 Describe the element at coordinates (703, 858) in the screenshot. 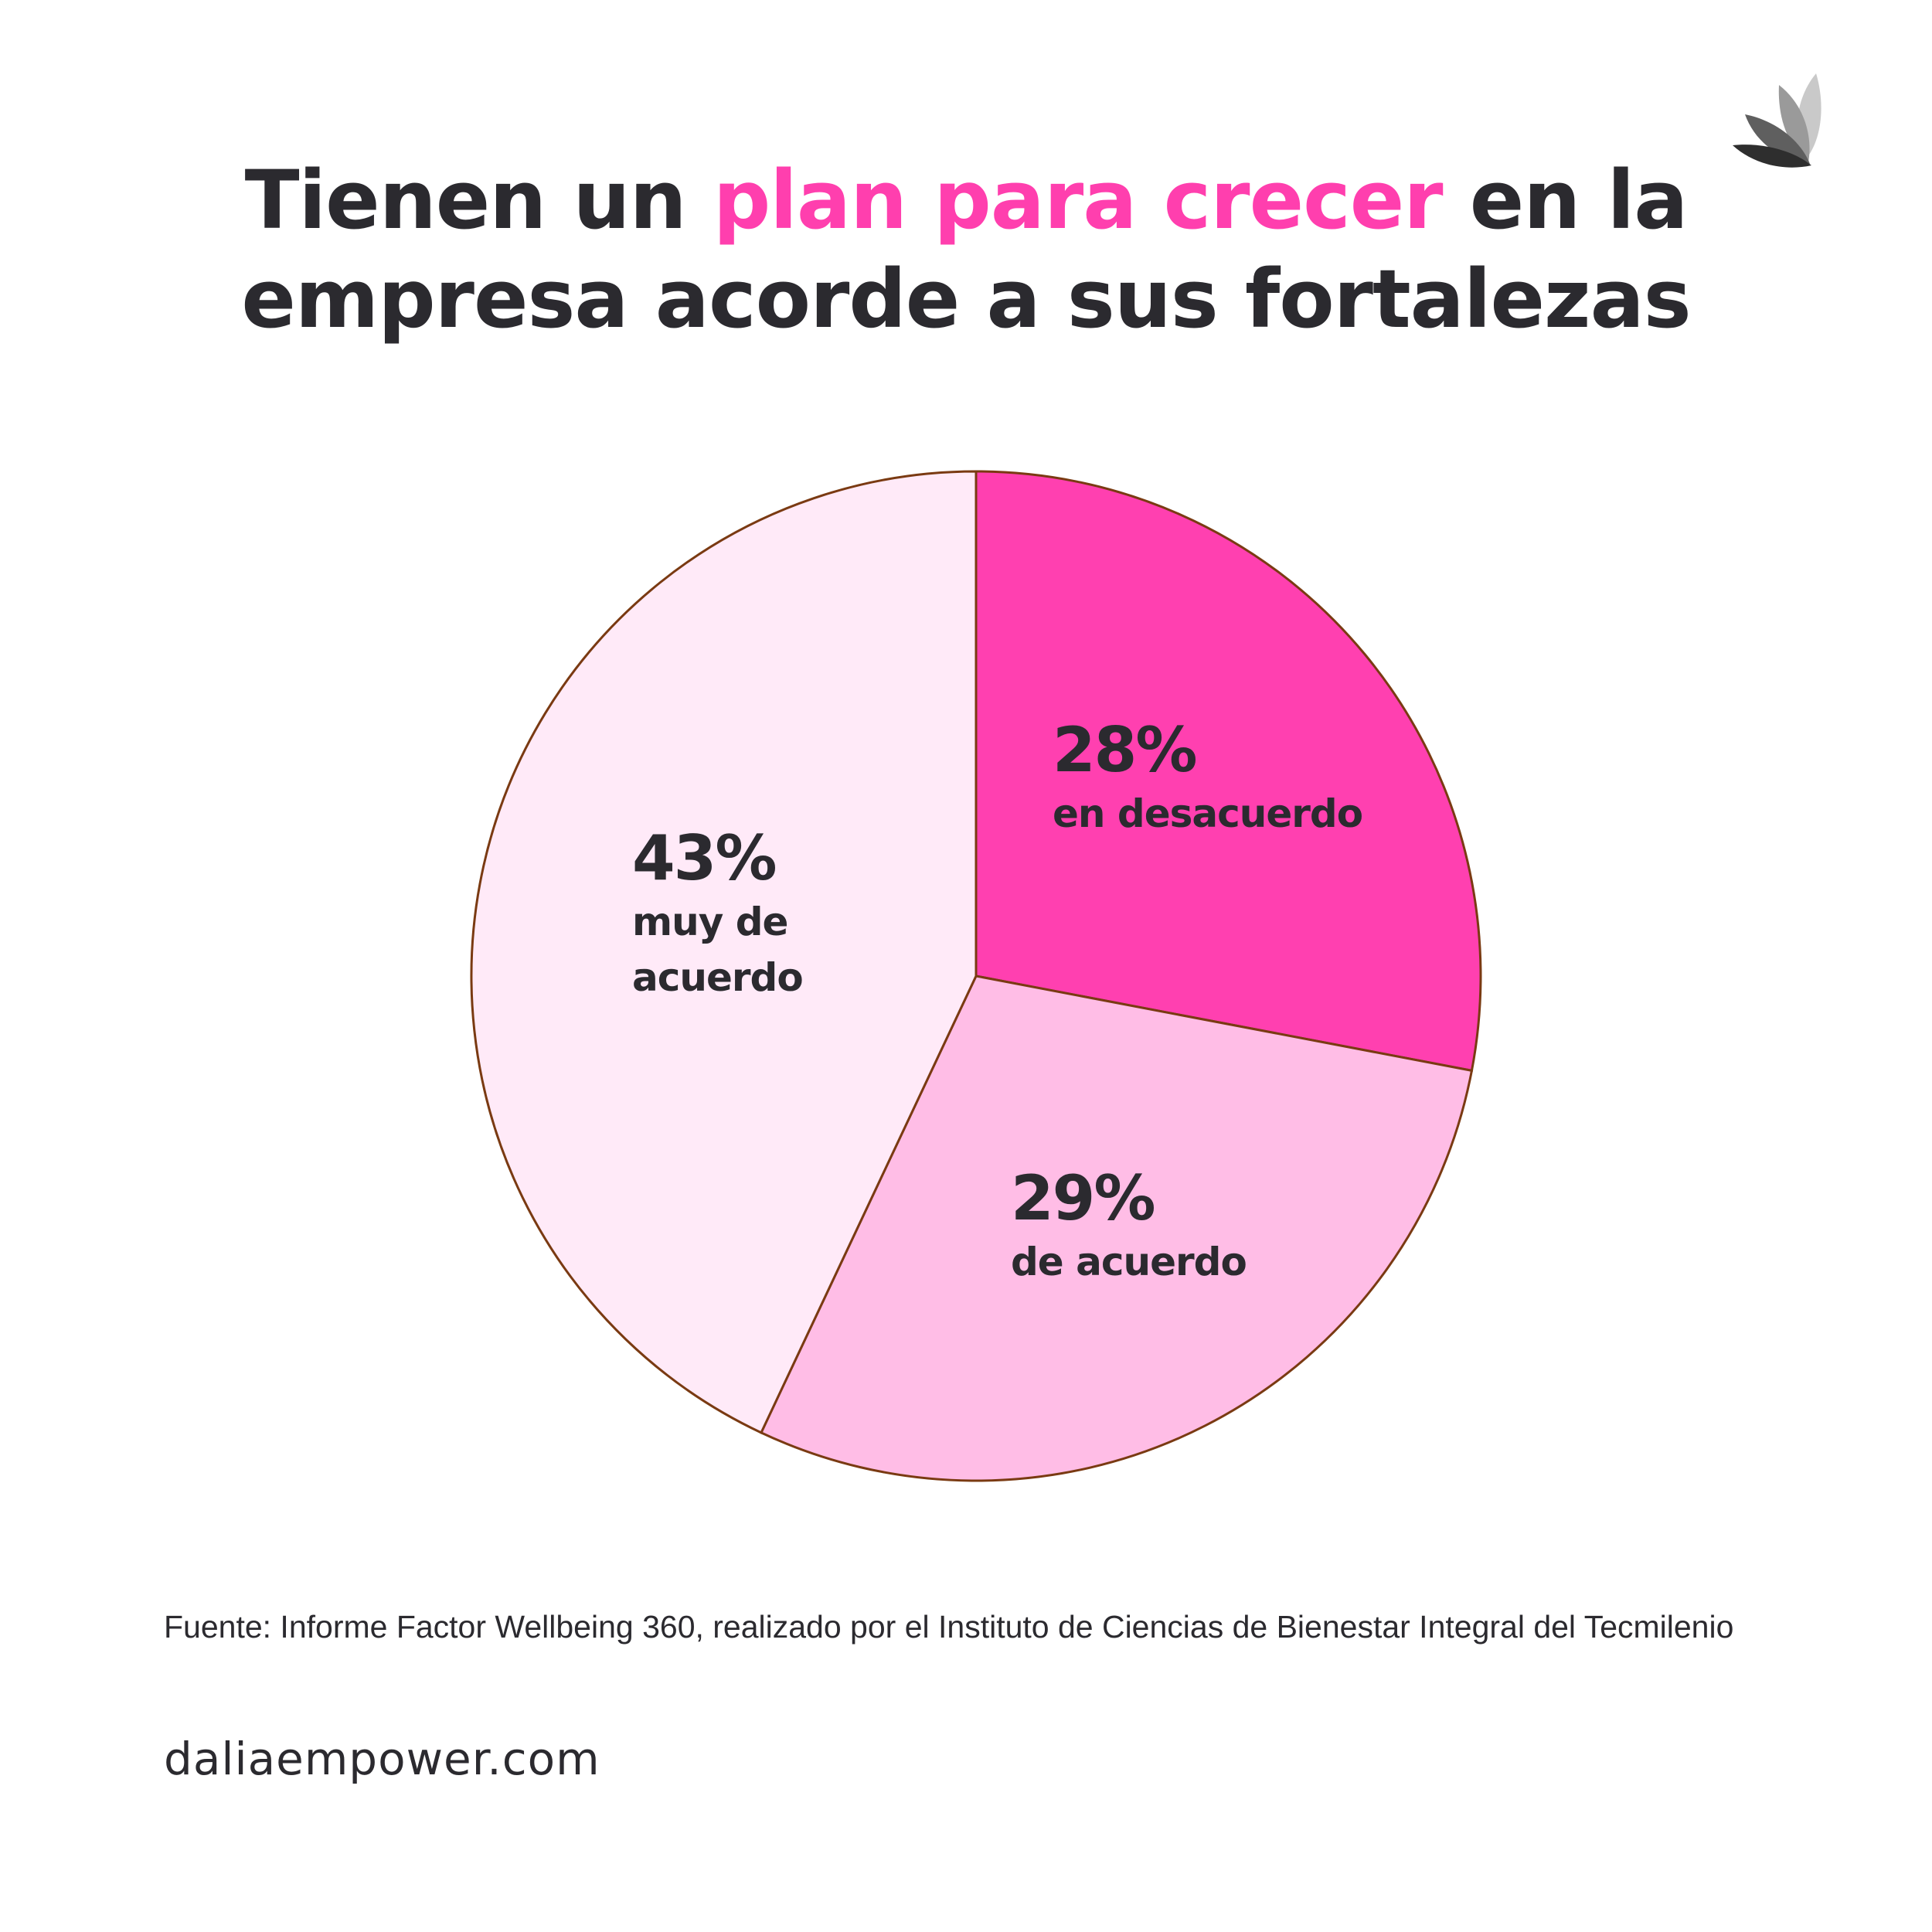

I see `slice-percent-label: 43%` at that location.